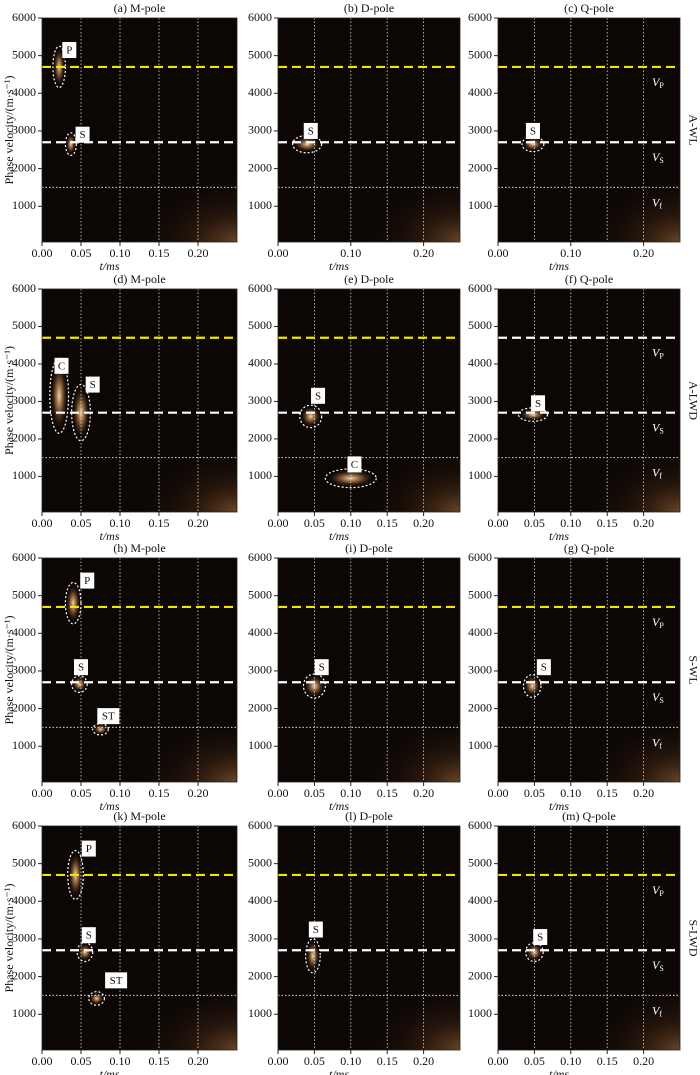 The height and width of the screenshot is (1075, 700). What do you see at coordinates (61, 366) in the screenshot?
I see `annotation-label: C` at bounding box center [61, 366].